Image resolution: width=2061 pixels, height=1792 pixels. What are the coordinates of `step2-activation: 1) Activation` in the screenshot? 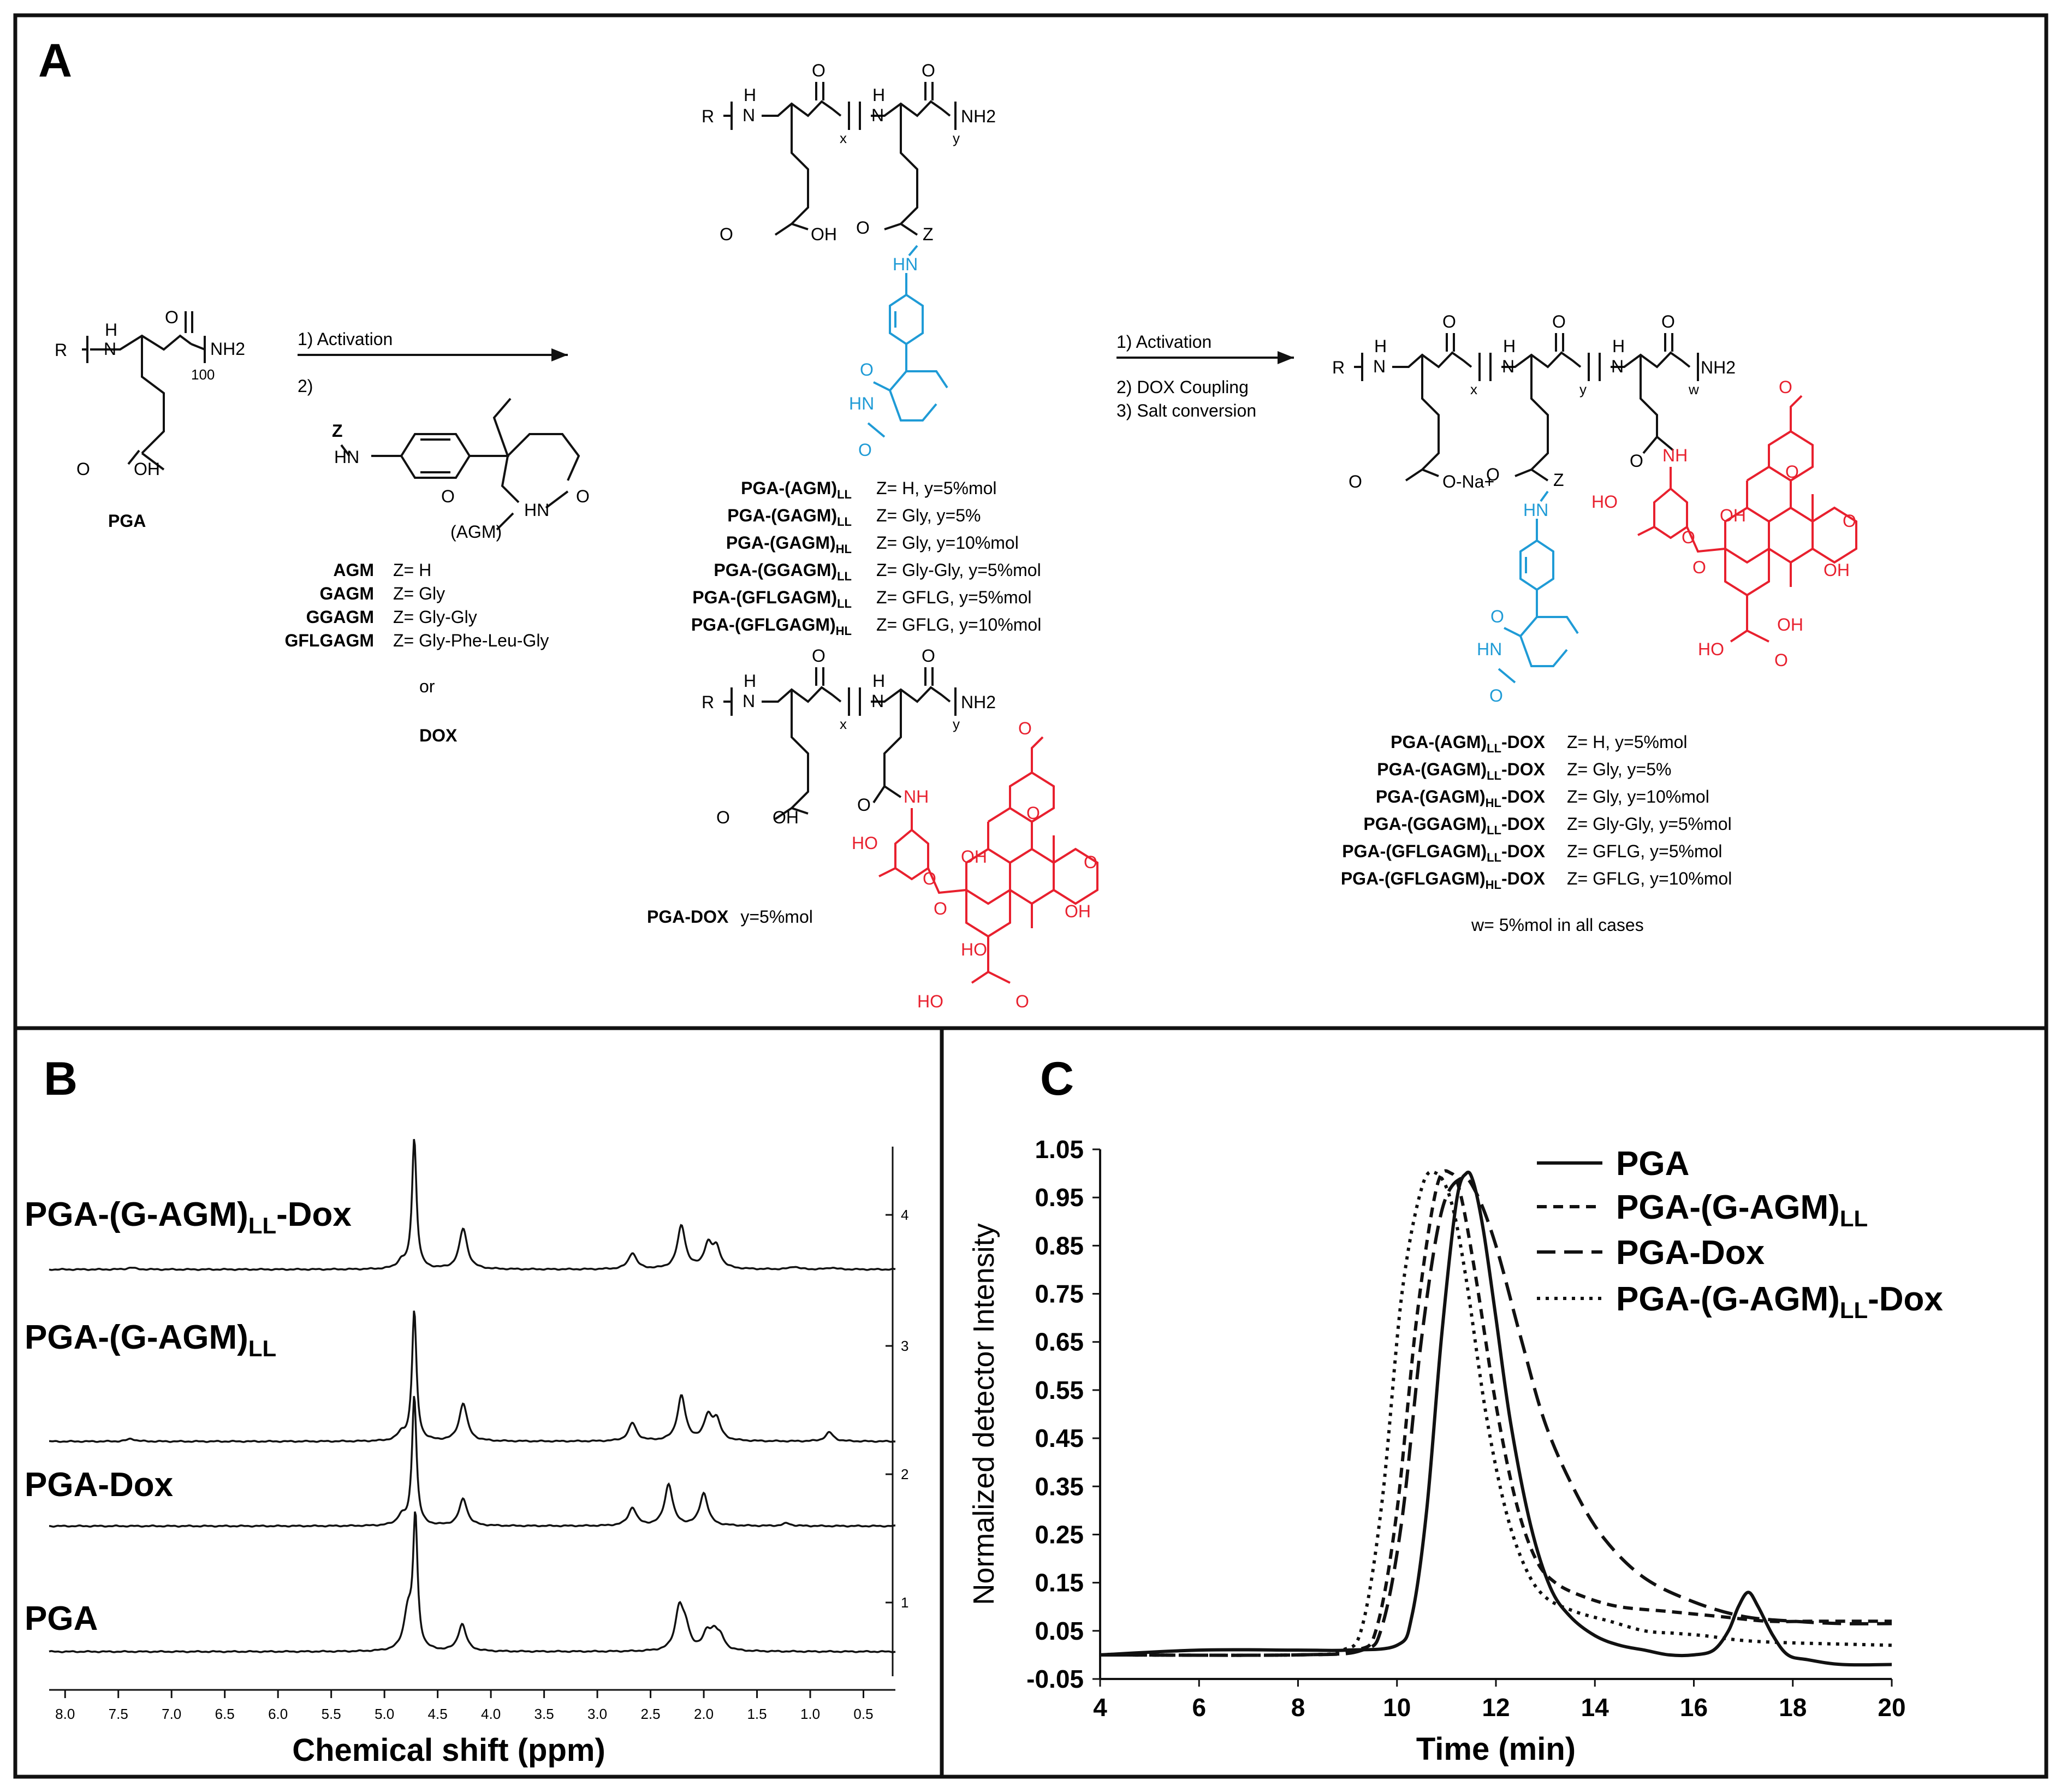 It's located at (1163, 342).